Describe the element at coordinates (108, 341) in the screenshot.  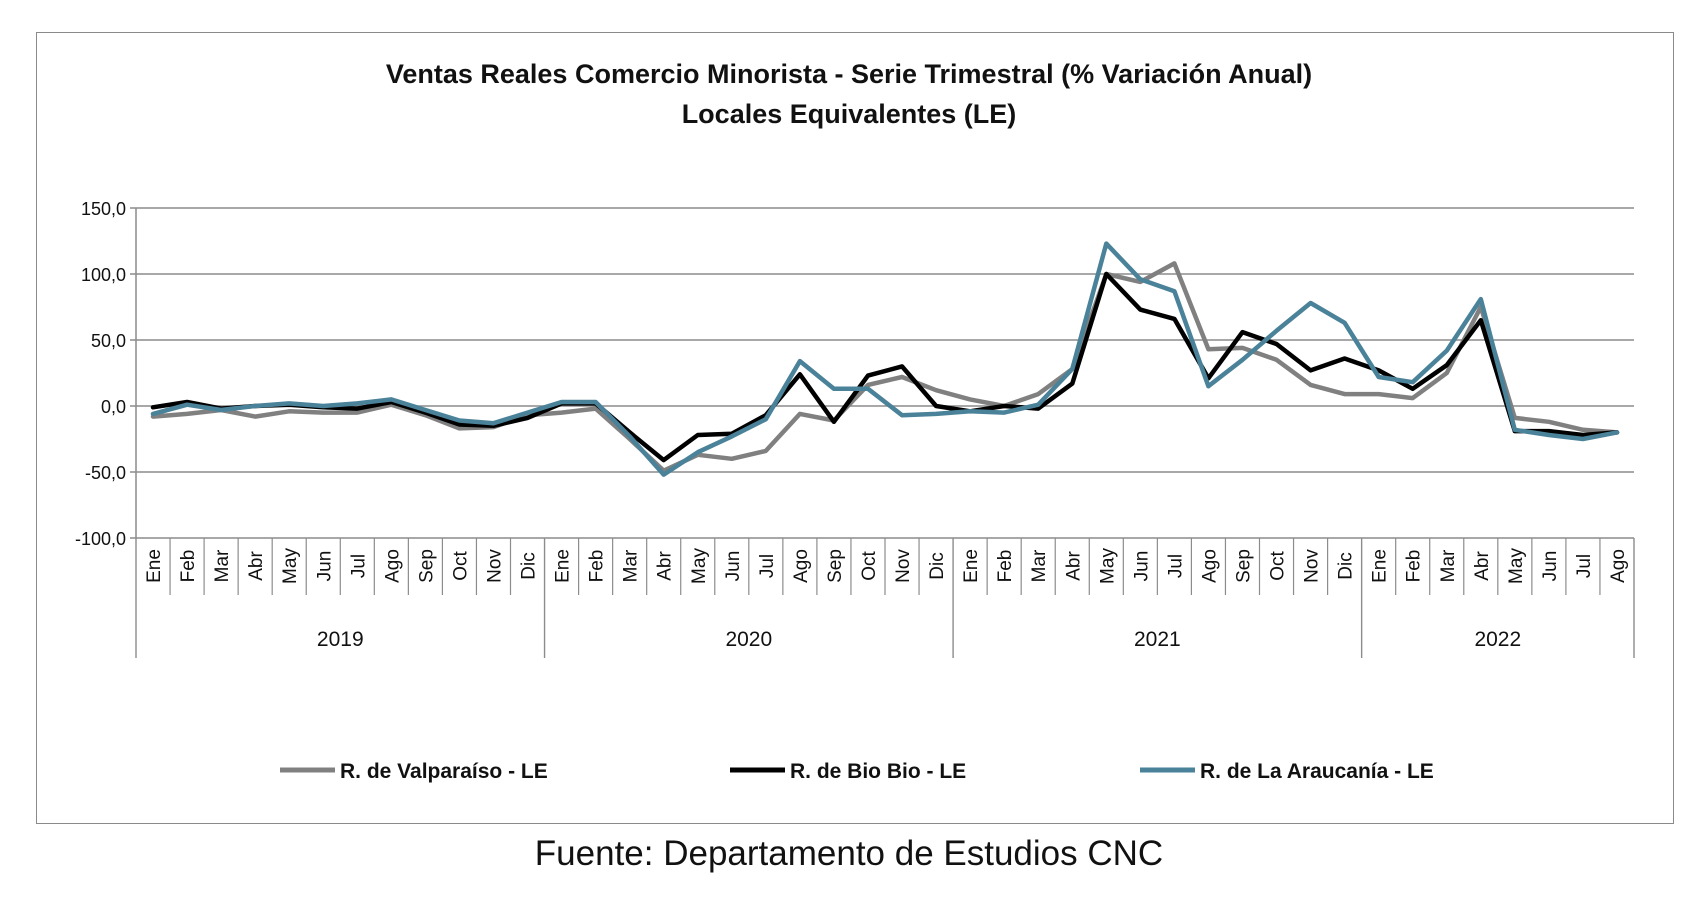
I see `y-tick-label: 50,0` at that location.